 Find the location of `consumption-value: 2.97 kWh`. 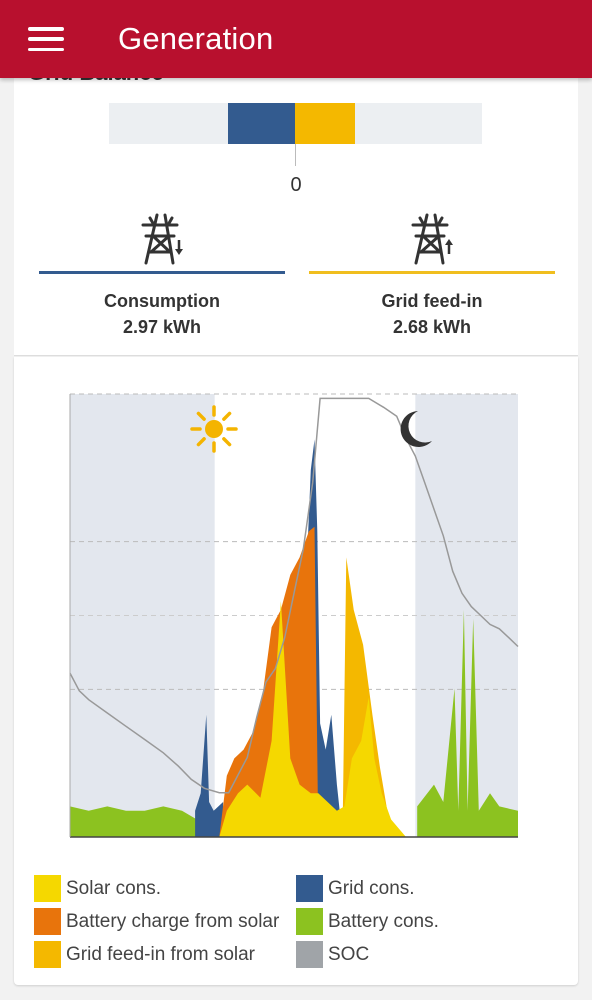

consumption-value: 2.97 kWh is located at coordinates (162, 327).